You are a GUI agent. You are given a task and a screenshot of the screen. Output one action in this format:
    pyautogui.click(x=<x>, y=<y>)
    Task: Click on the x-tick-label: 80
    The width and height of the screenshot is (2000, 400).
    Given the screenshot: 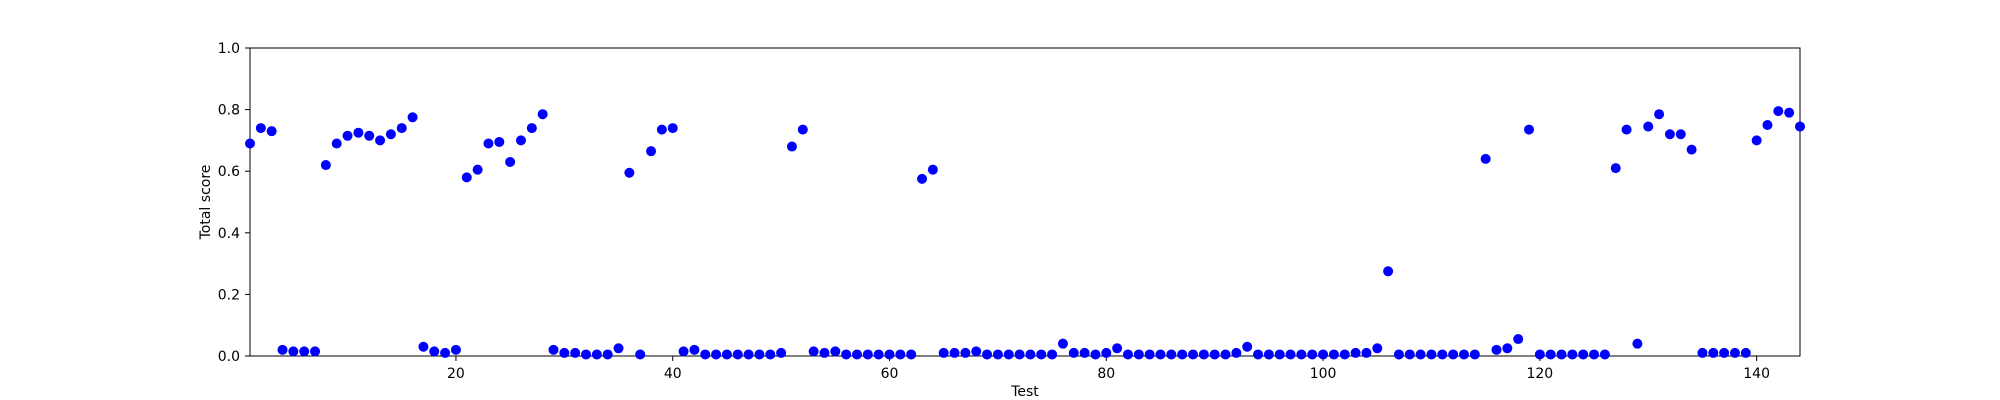 What is the action you would take?
    pyautogui.click(x=1106, y=374)
    